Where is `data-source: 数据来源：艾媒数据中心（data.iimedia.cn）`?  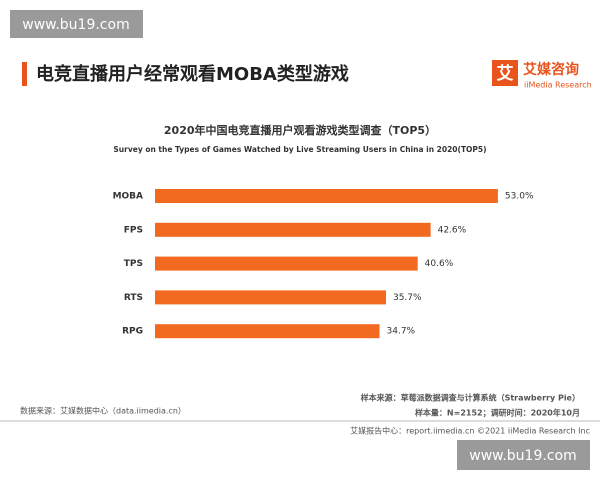 data-source: 数据来源：艾媒数据中心（data.iimedia.cn） is located at coordinates (103, 411).